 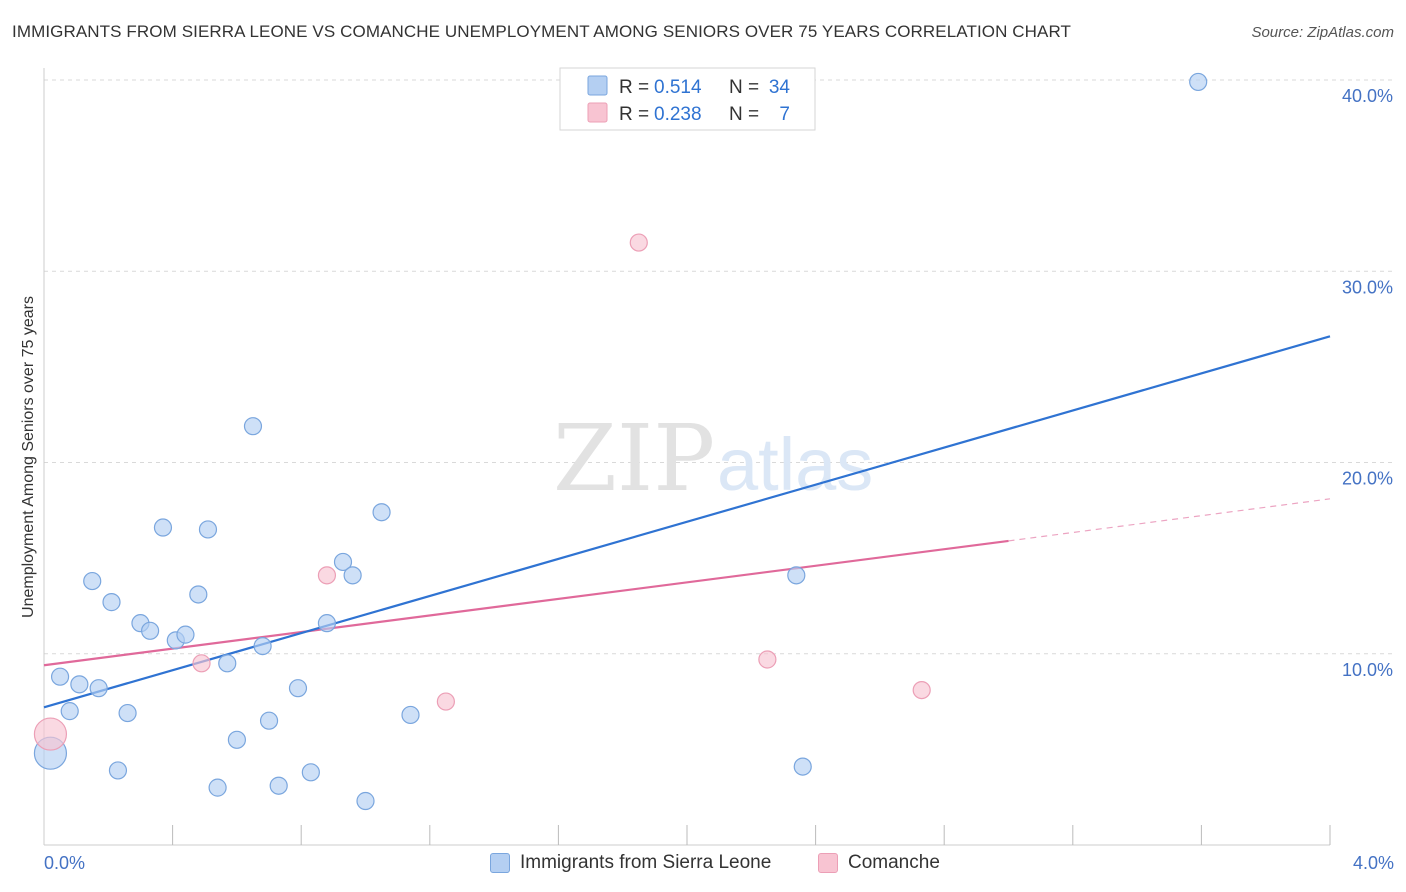 What do you see at coordinates (744, 87) in the screenshot?
I see `legend-n-label-1: N =` at bounding box center [744, 87].